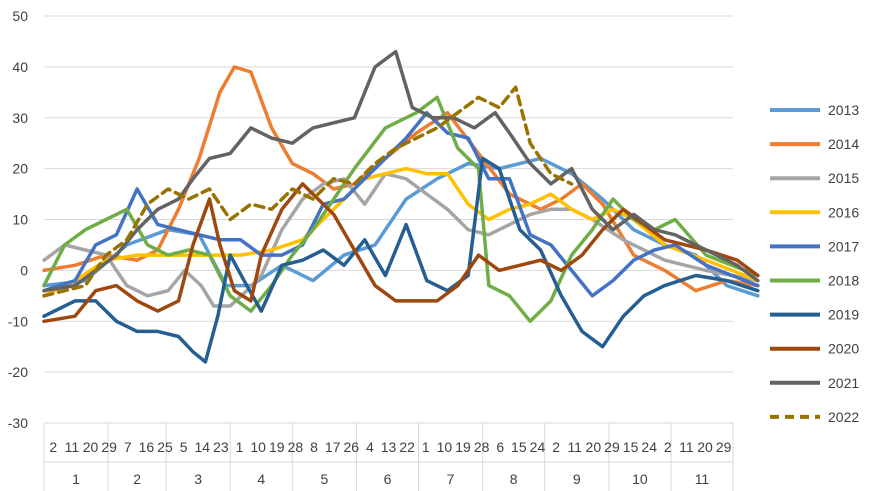  Describe the element at coordinates (843, 383) in the screenshot. I see `legend-label: 2021` at that location.